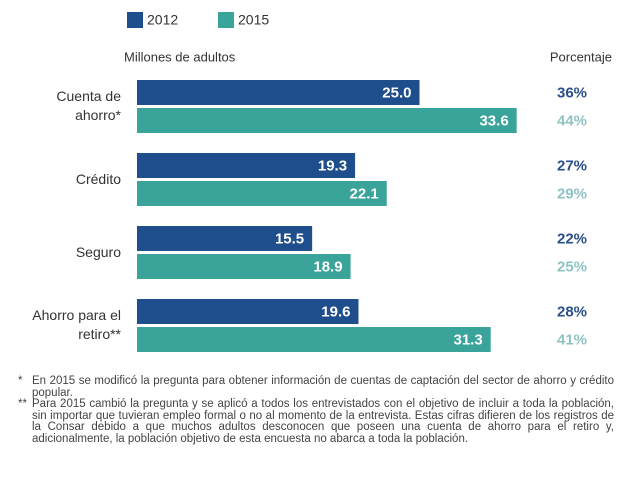  I want to click on category-label: Seguro, so click(98, 251).